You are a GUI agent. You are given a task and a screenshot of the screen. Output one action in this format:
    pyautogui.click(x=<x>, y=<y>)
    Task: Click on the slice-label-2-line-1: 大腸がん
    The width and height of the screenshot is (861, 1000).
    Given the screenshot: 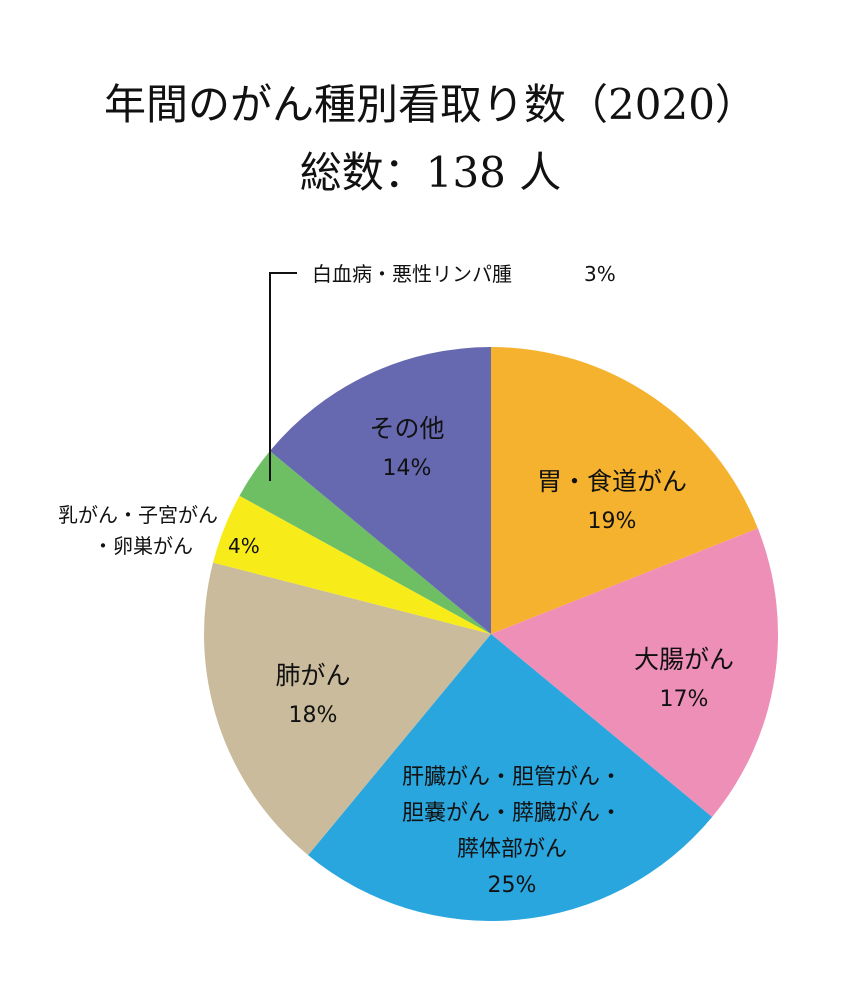 What is the action you would take?
    pyautogui.click(x=684, y=659)
    